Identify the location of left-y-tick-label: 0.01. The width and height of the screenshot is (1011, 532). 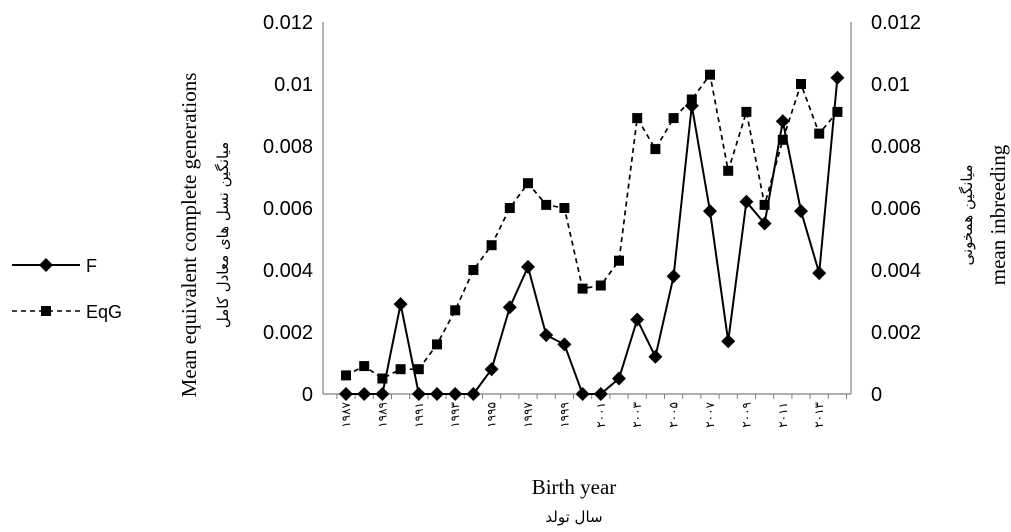
(293, 85).